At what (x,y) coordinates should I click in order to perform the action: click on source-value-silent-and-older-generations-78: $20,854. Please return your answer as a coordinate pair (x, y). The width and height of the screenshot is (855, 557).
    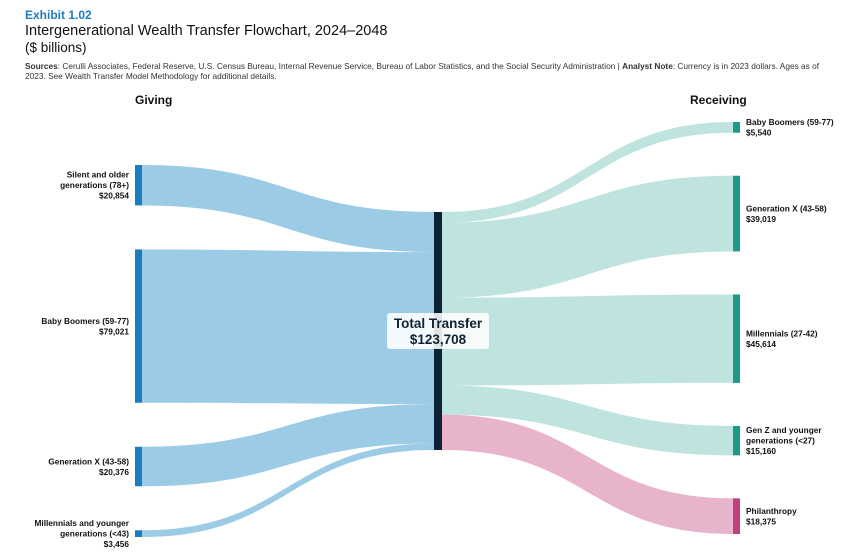
    Looking at the image, I should click on (114, 196).